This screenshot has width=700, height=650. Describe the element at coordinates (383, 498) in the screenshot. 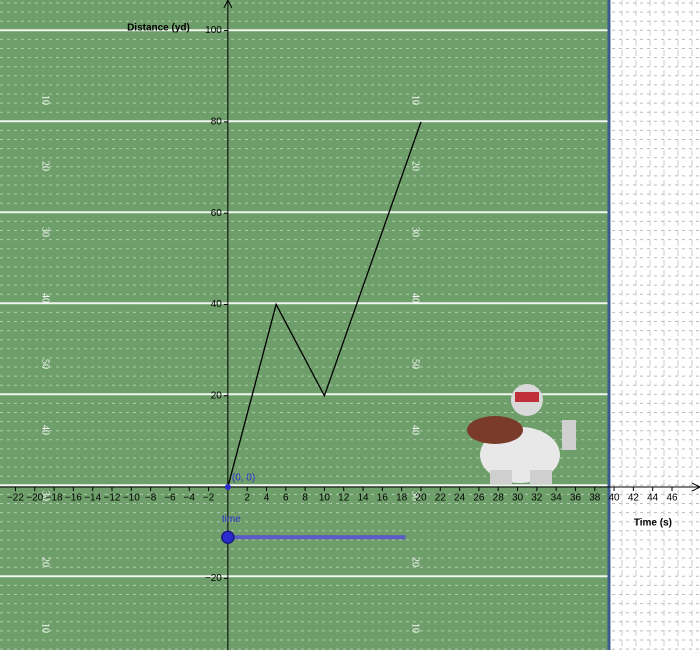

I see `x-tick-label: 16` at that location.